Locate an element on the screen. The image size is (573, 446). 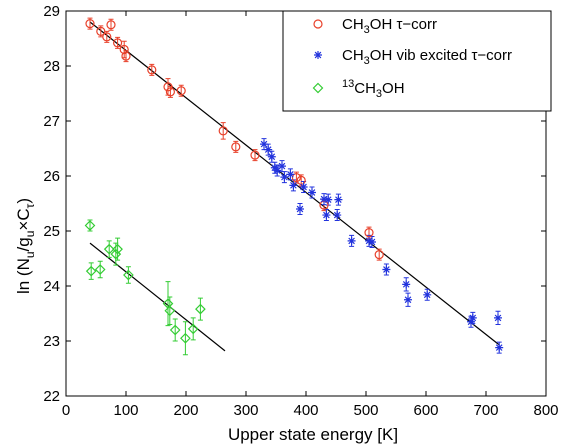
legend-label-ch3oh-vib: CH3OH vib excited τ−corr is located at coordinates (427, 57).